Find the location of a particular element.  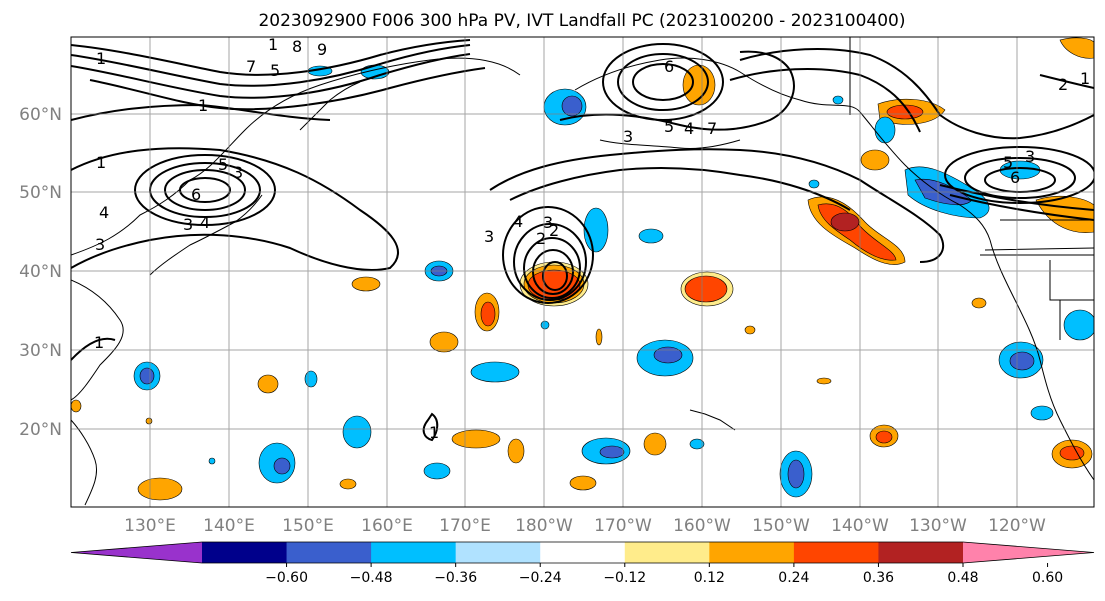

lon-label: 150°W is located at coordinates (781, 526).